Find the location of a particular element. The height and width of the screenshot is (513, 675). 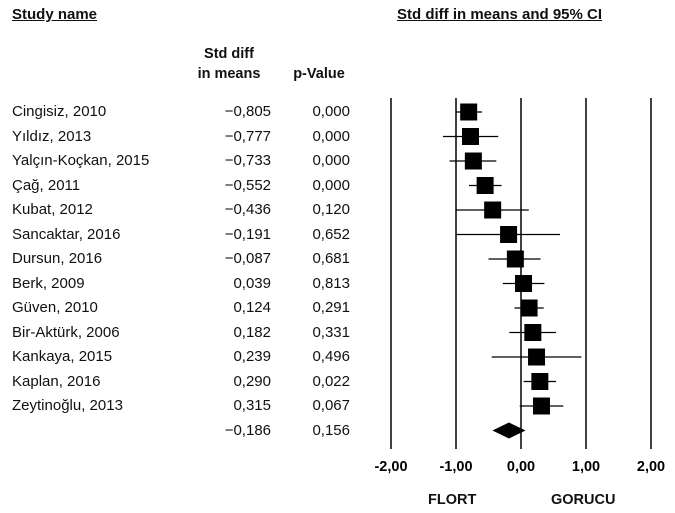

std-diff-header-line1: Std diff is located at coordinates (229, 54).